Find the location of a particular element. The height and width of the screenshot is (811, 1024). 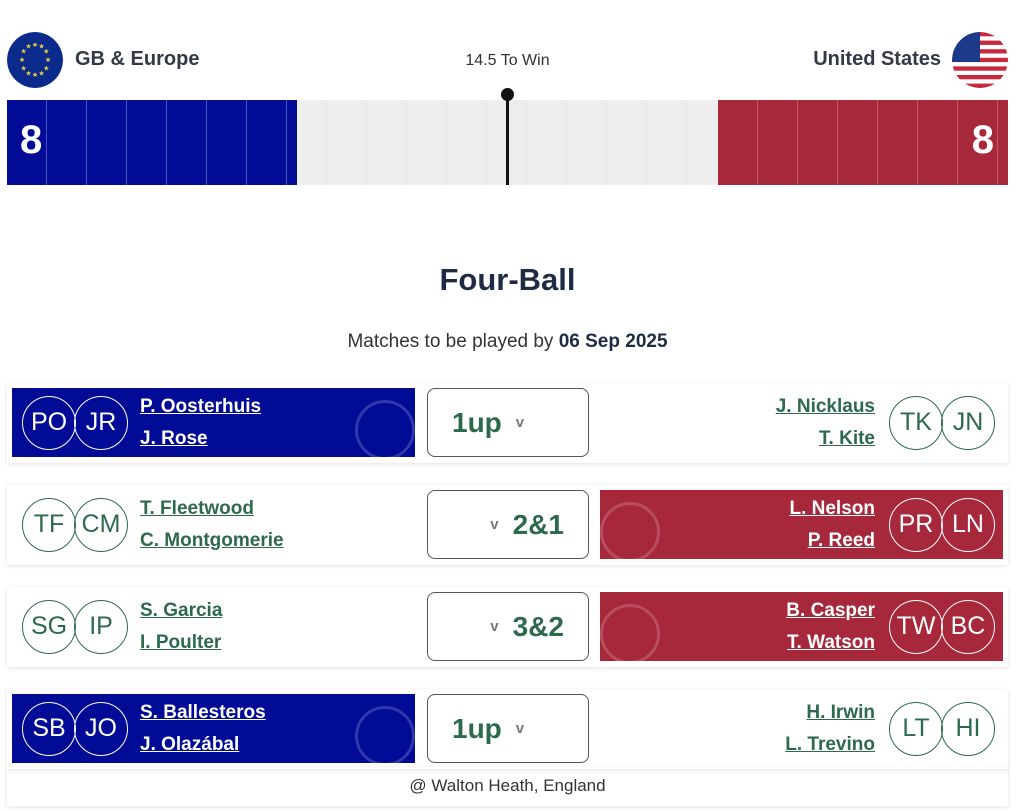

player-link: S. Ballesteros is located at coordinates (203, 712).